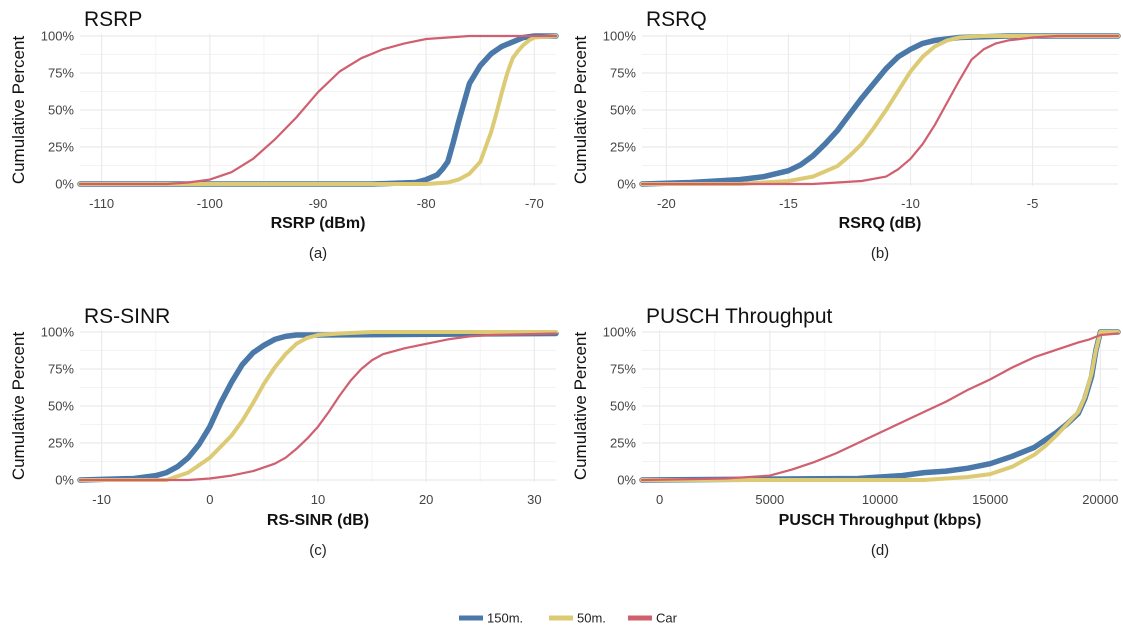  Describe the element at coordinates (591, 618) in the screenshot. I see `legend-label: 50m.` at that location.